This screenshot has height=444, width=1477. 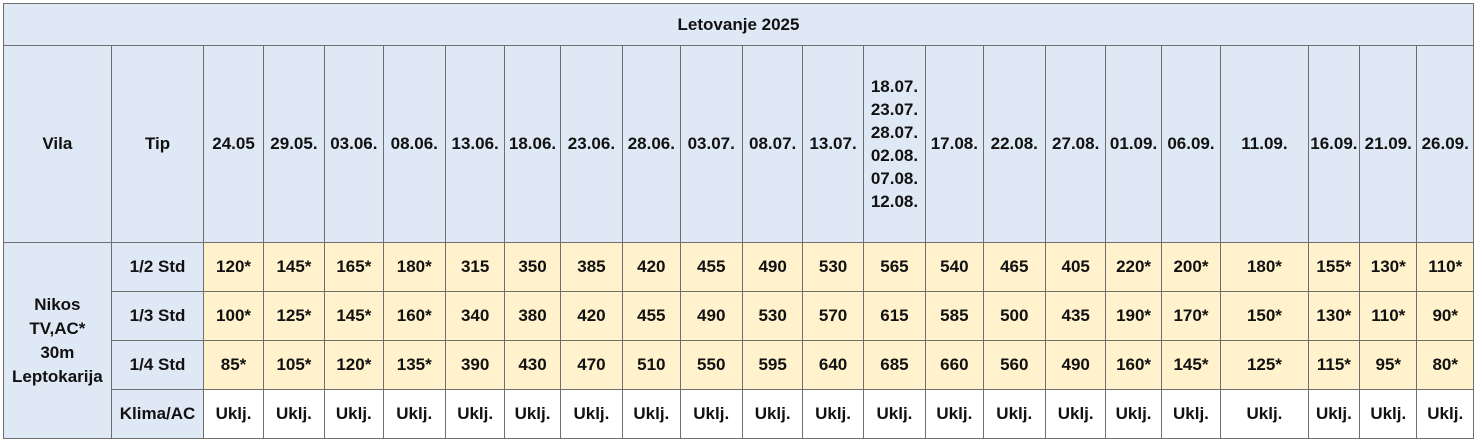 What do you see at coordinates (1014, 267) in the screenshot?
I see `price-cell: 465` at bounding box center [1014, 267].